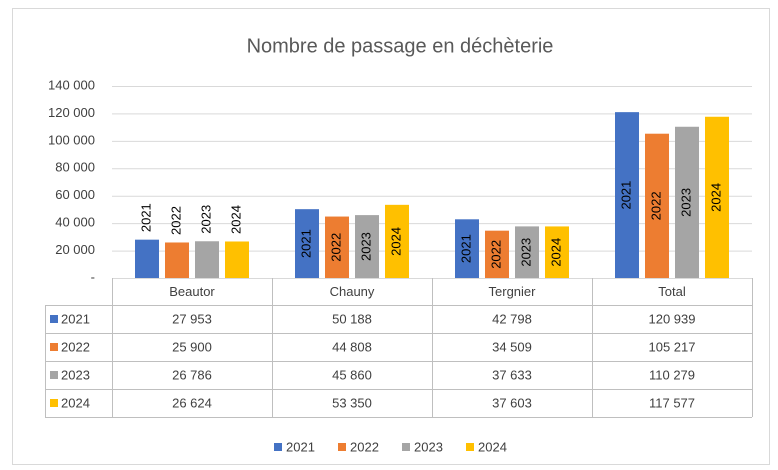 The width and height of the screenshot is (778, 470). What do you see at coordinates (512, 346) in the screenshot?
I see `table-cell: 34 509` at bounding box center [512, 346].